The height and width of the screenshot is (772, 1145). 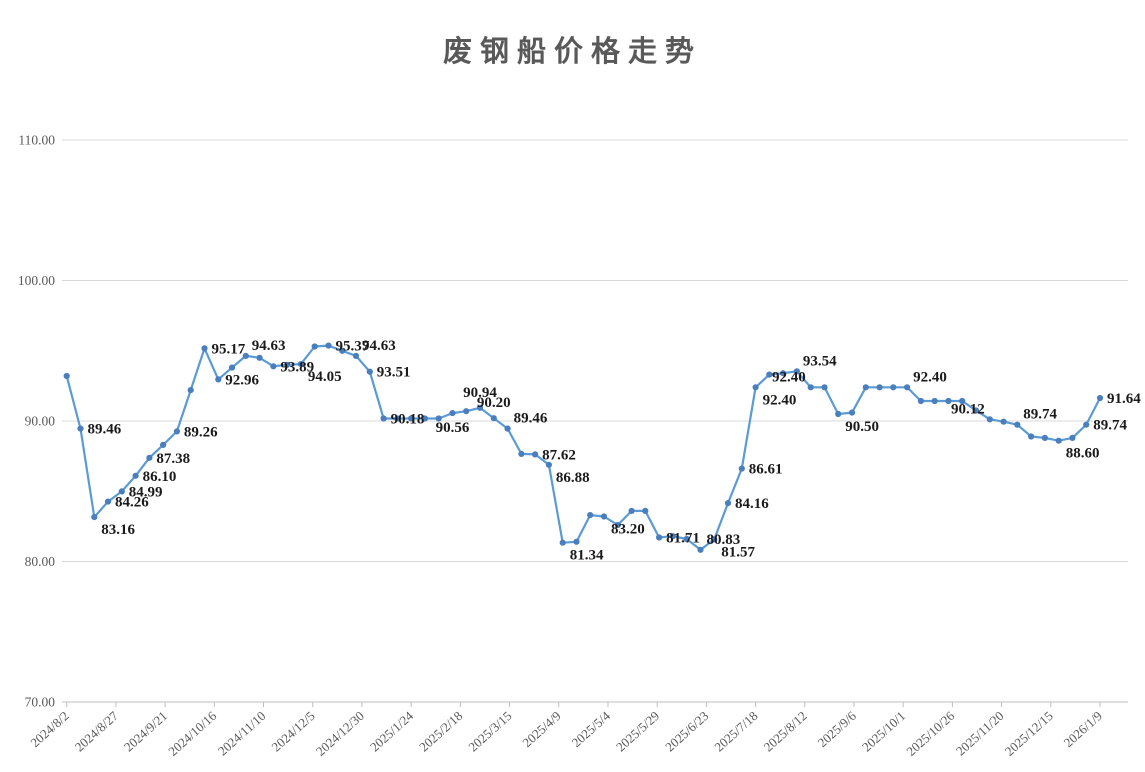 I want to click on data-label: 91.64, so click(x=1124, y=399).